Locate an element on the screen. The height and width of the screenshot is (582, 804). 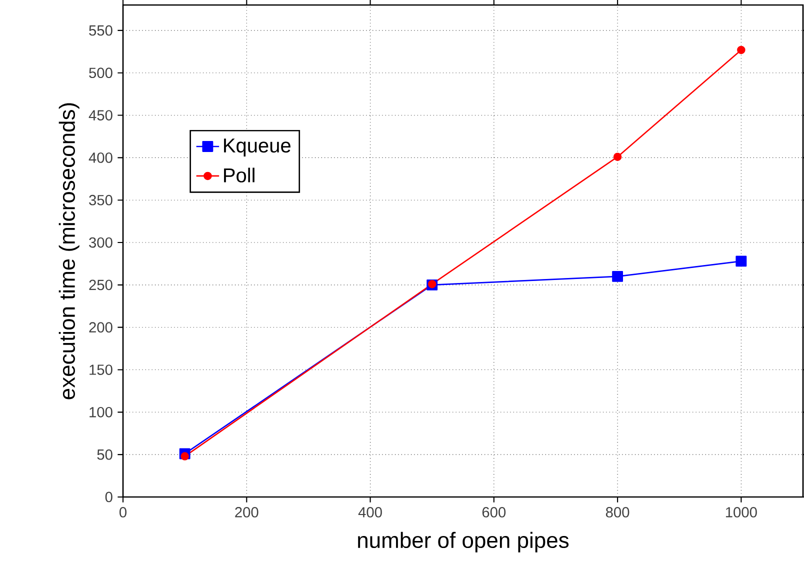
x-tick-label: 600 is located at coordinates (494, 512).